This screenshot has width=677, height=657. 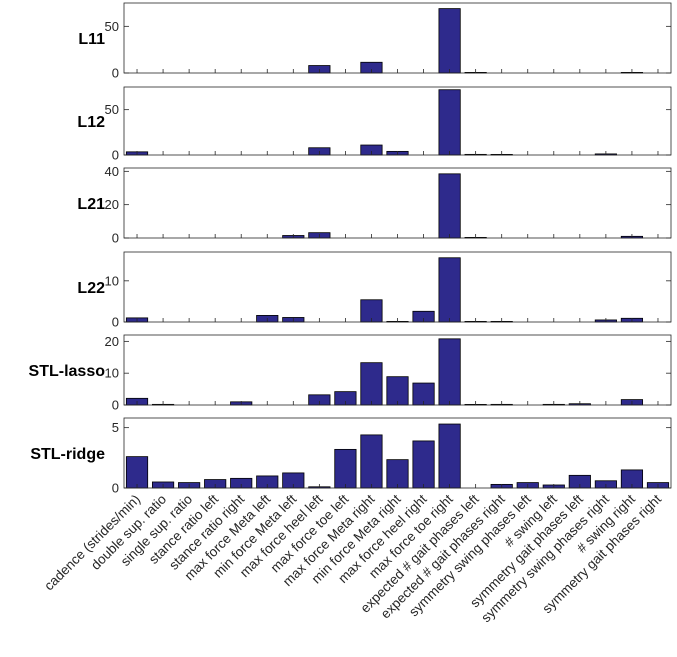 I want to click on panel-l21: 0 20 40 L21, so click(x=374, y=205).